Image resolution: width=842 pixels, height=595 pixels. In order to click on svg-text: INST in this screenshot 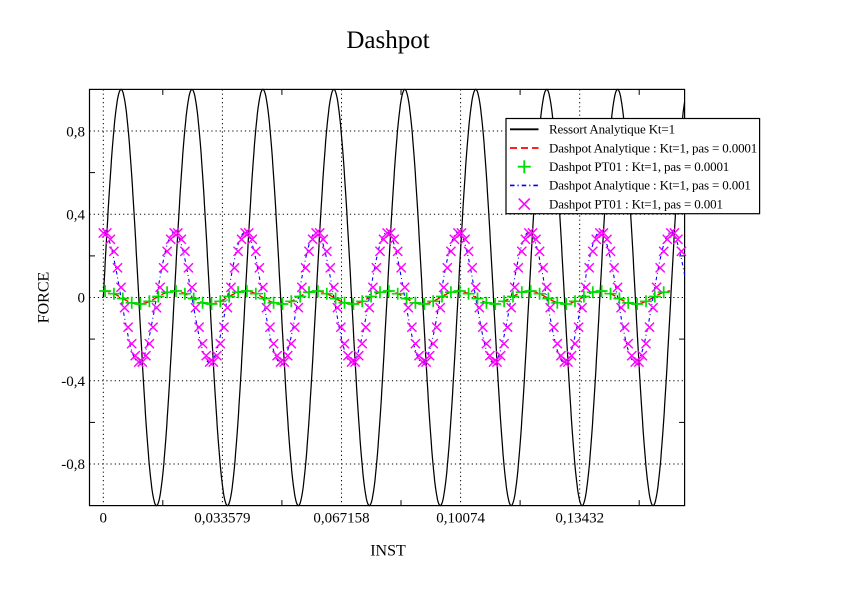, I will do `click(388, 550)`.